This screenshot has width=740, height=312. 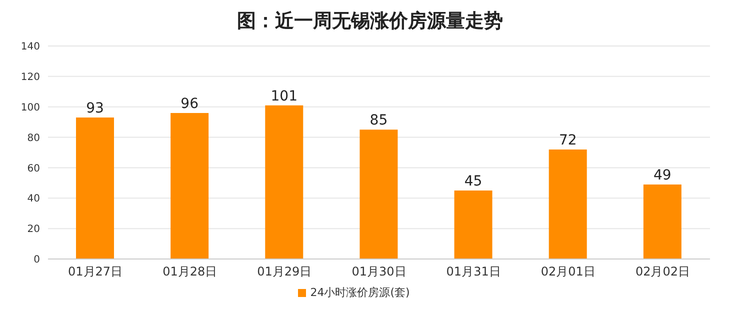 What do you see at coordinates (190, 271) in the screenshot?
I see `x-tick-label: 01月28日` at bounding box center [190, 271].